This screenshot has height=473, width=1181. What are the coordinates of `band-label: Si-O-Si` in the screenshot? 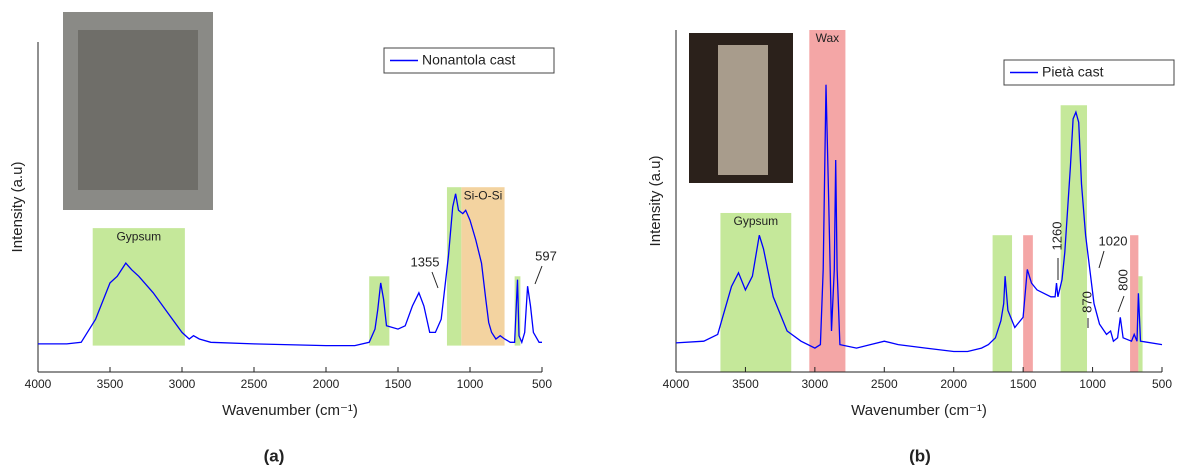 It's located at (483, 195).